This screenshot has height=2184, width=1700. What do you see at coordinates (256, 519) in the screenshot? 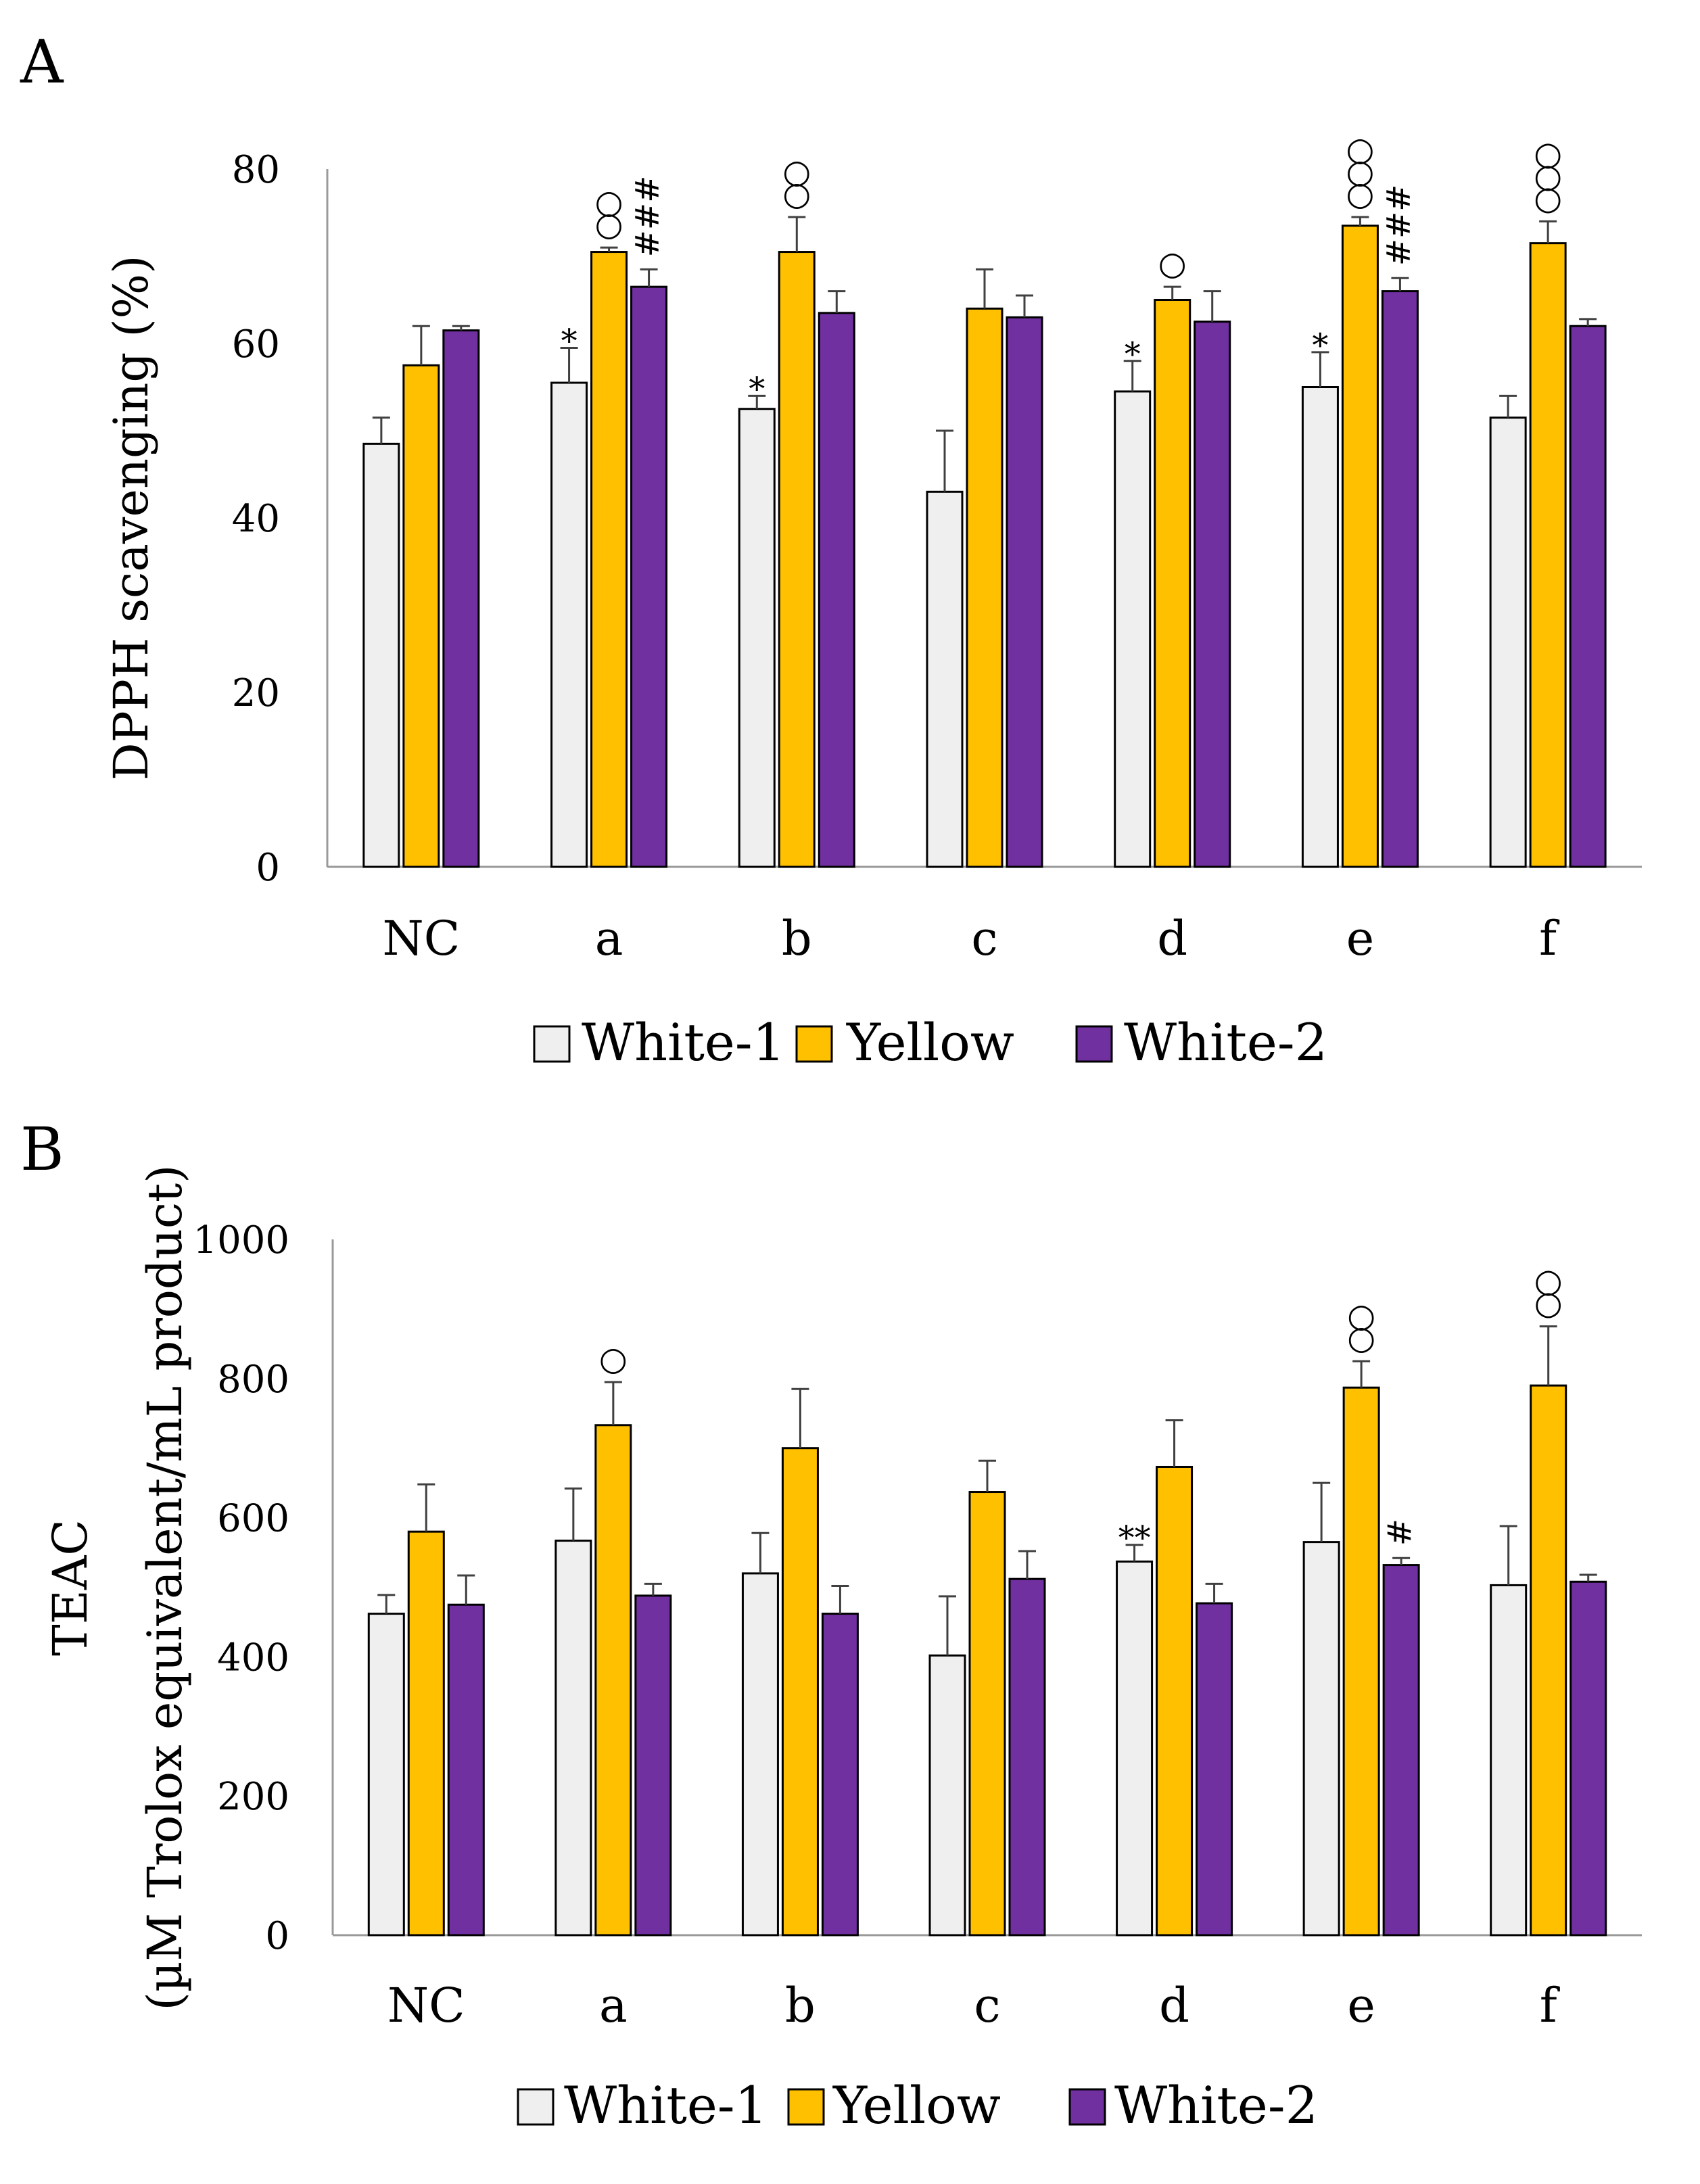
I see `y-tick-label: 40` at bounding box center [256, 519].